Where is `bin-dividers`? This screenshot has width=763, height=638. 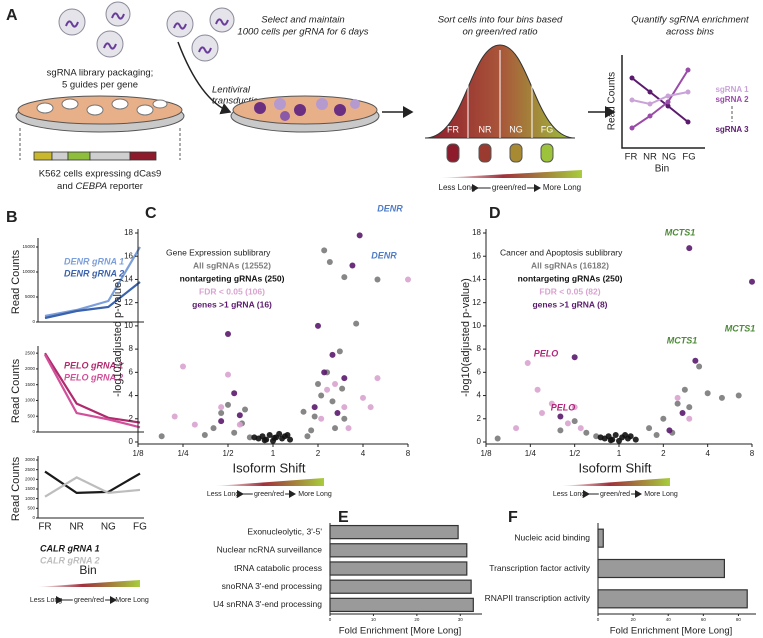 bin-dividers is located at coordinates (500, 94).